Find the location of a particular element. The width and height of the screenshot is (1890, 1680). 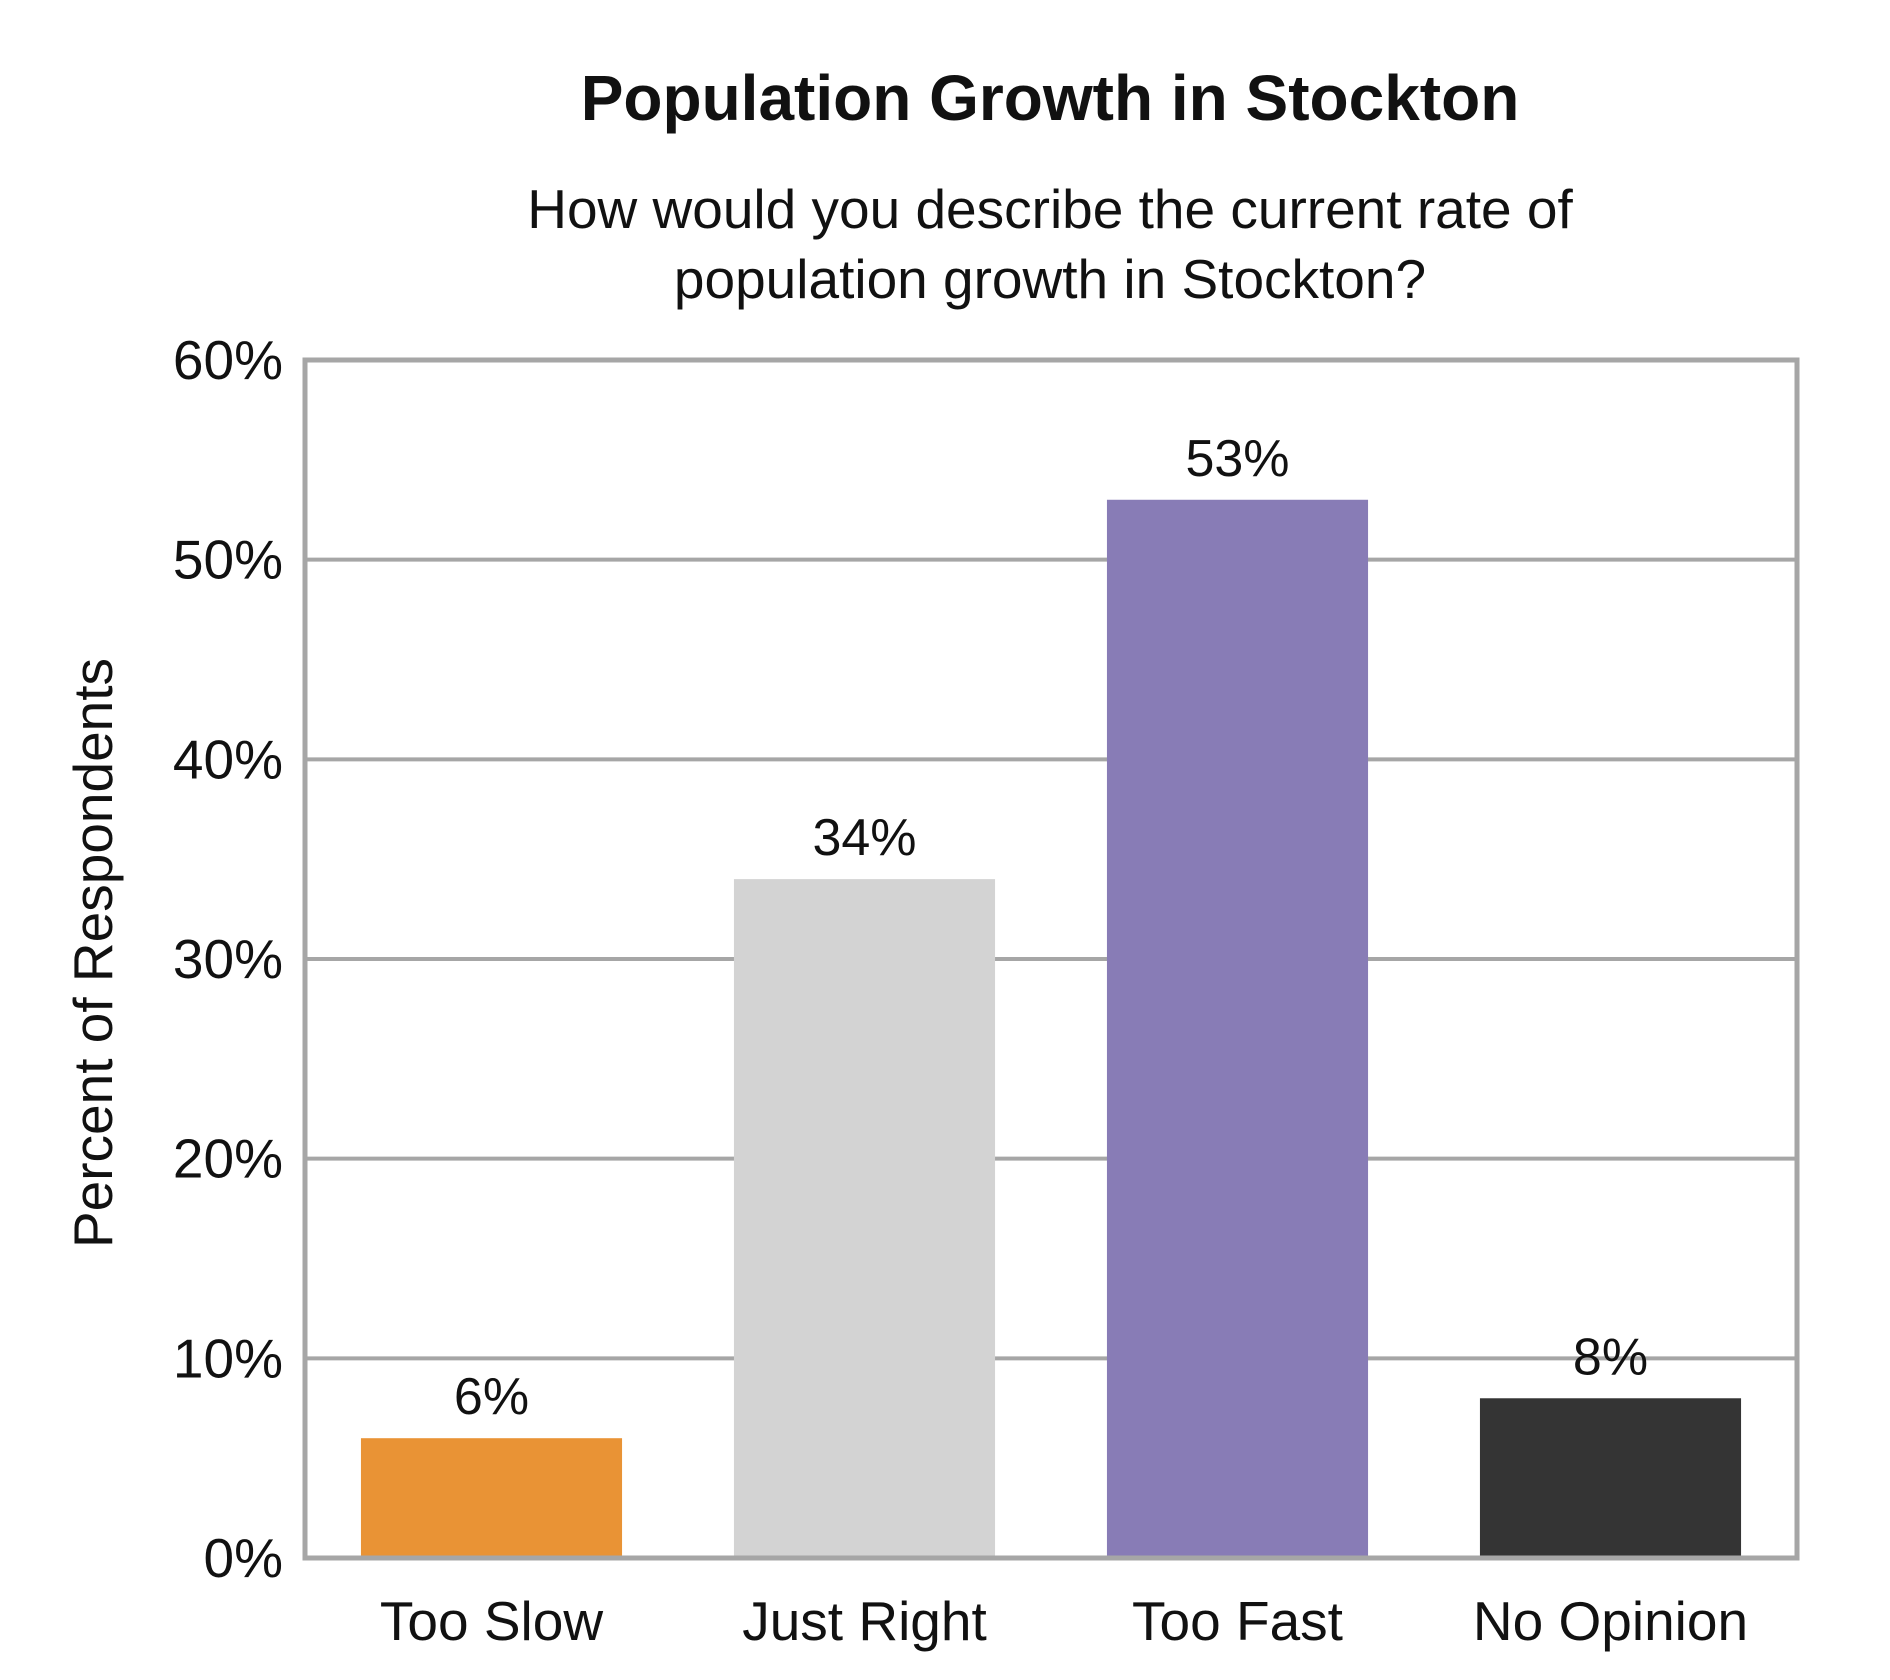

y-tick-label: 0% is located at coordinates (244, 1558).